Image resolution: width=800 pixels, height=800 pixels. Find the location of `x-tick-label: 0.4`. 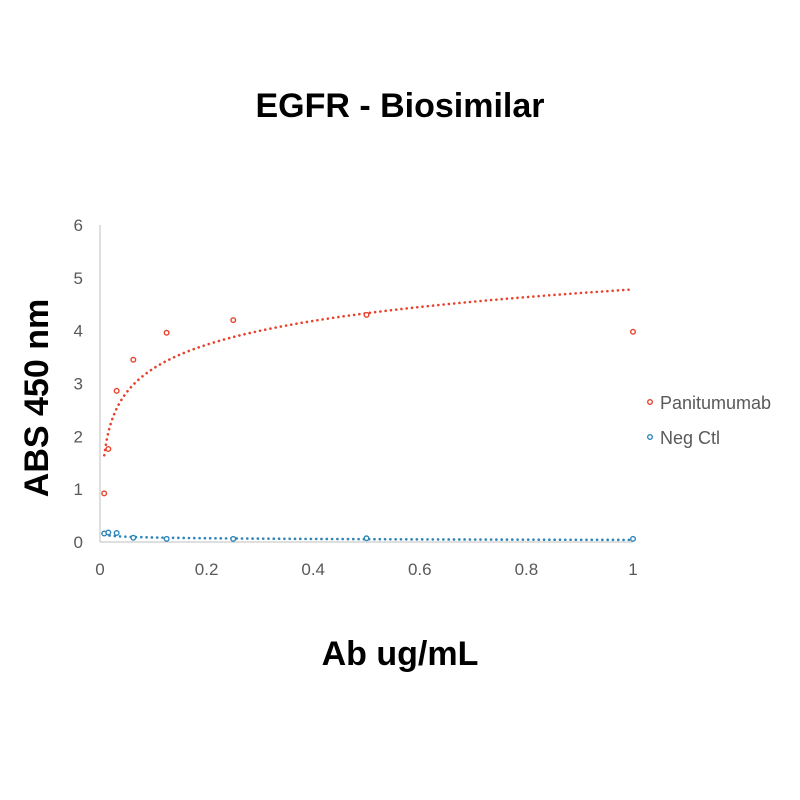

x-tick-label: 0.4 is located at coordinates (313, 569).